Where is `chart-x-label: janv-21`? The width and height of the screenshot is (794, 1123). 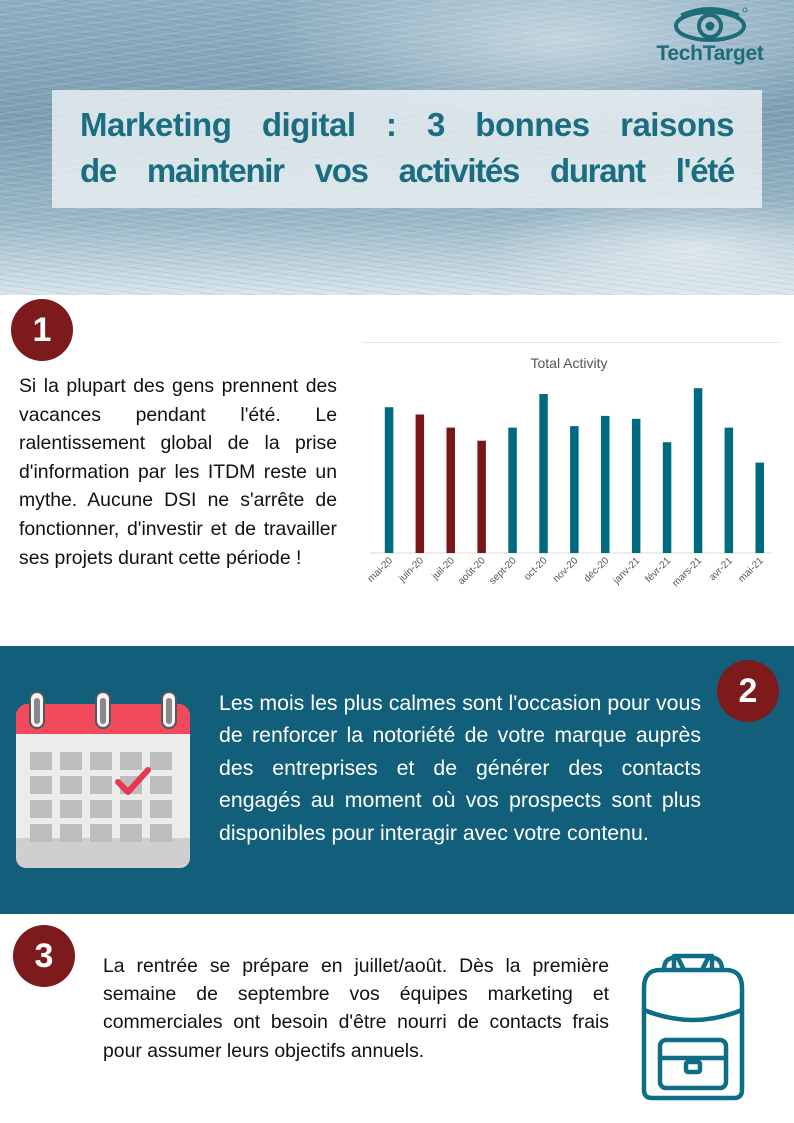 chart-x-label: janv-21 is located at coordinates (627, 571).